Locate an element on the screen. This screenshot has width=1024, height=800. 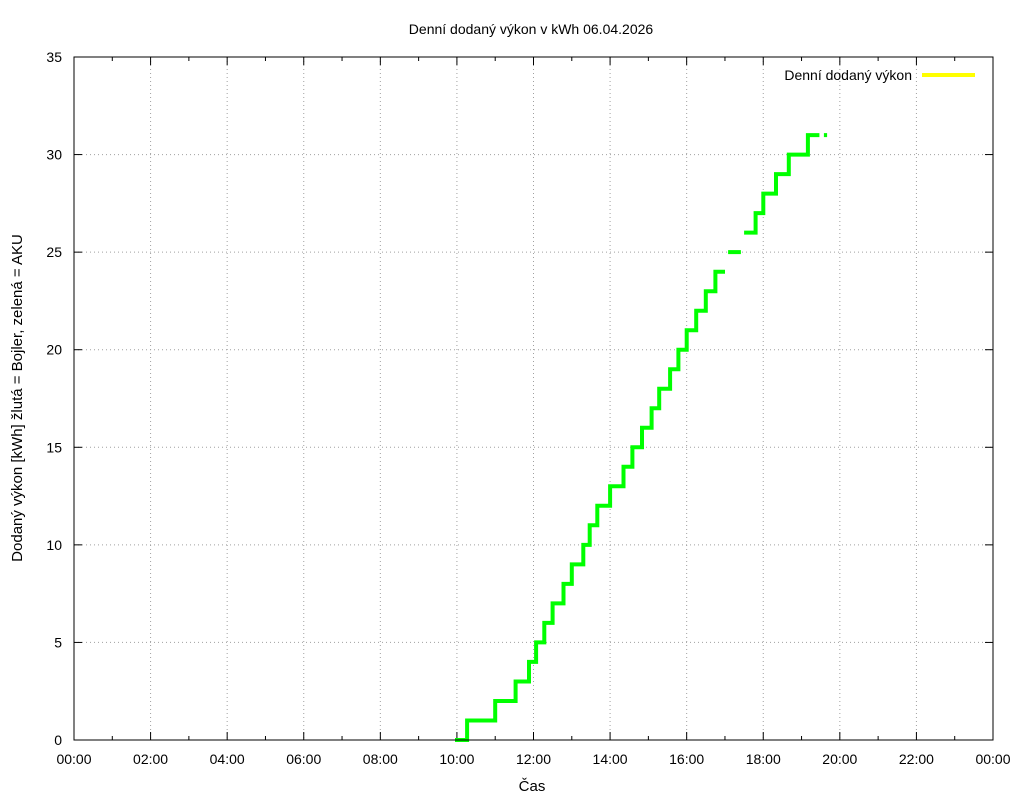
x-tick-label: 10:00 is located at coordinates (456, 759).